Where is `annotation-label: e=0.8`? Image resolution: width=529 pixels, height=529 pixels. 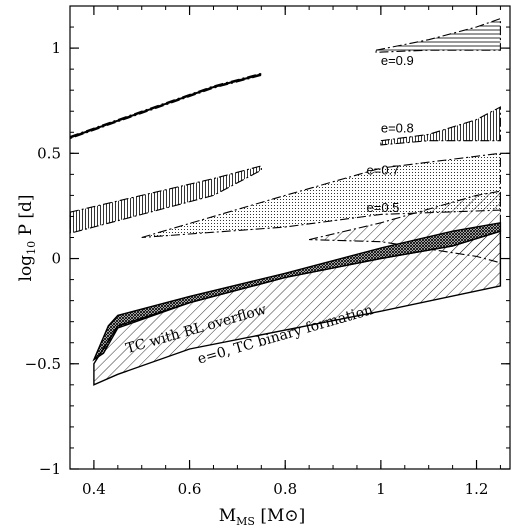 annotation-label: e=0.8 is located at coordinates (397, 127).